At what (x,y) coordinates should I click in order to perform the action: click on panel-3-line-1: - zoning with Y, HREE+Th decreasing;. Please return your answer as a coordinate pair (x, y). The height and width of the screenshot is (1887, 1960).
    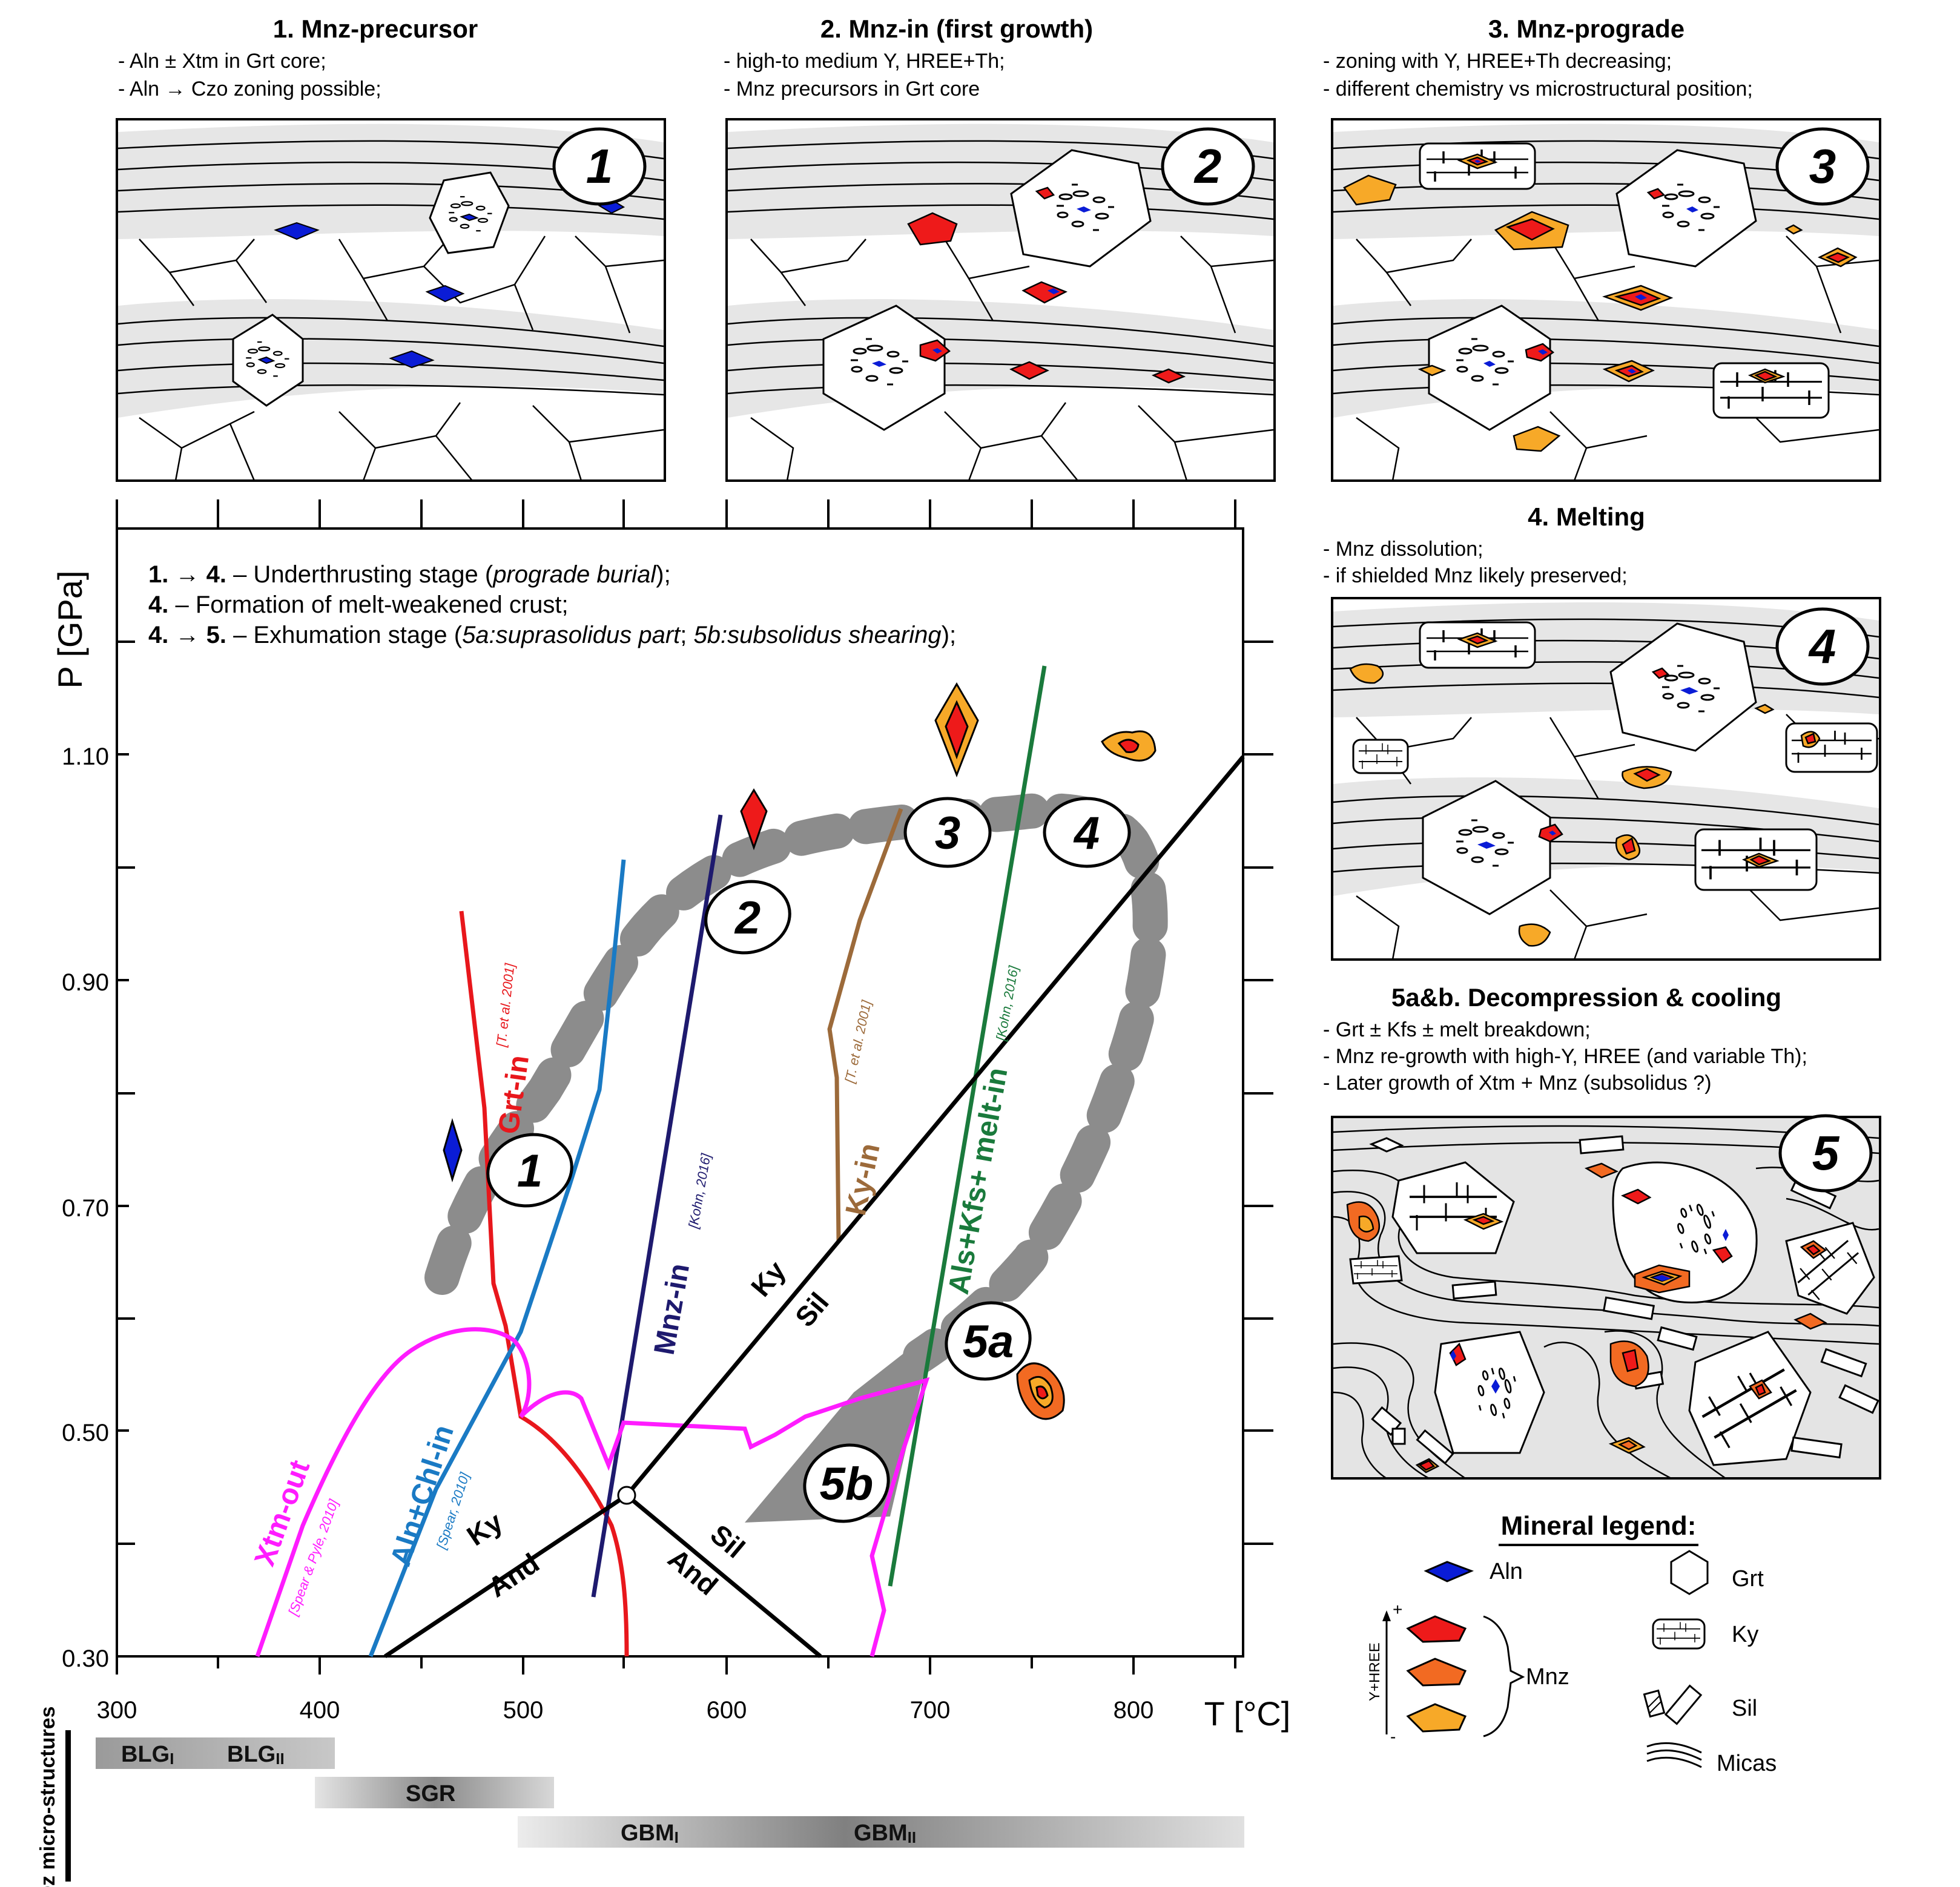
    Looking at the image, I should click on (1498, 61).